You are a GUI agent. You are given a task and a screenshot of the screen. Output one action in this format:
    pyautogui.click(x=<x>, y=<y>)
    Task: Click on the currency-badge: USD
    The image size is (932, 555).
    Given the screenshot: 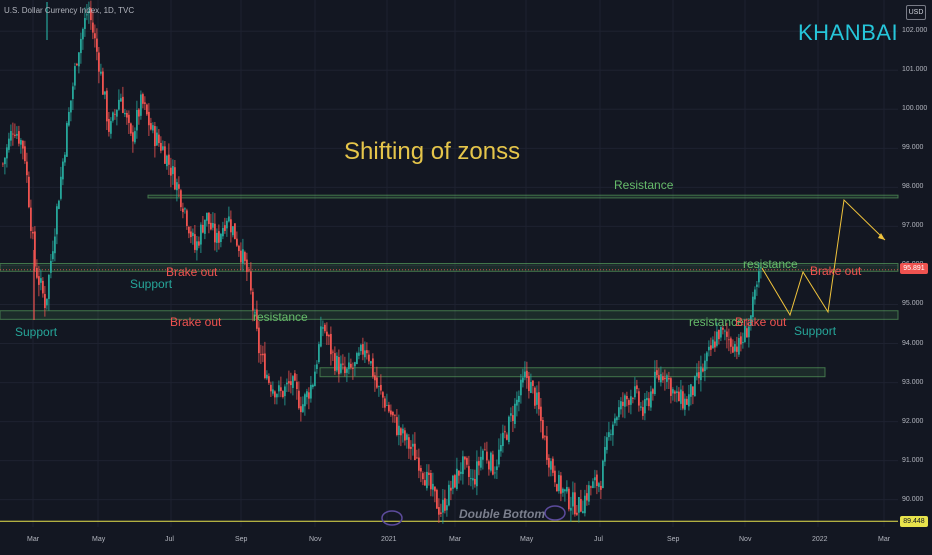 What is the action you would take?
    pyautogui.click(x=916, y=12)
    